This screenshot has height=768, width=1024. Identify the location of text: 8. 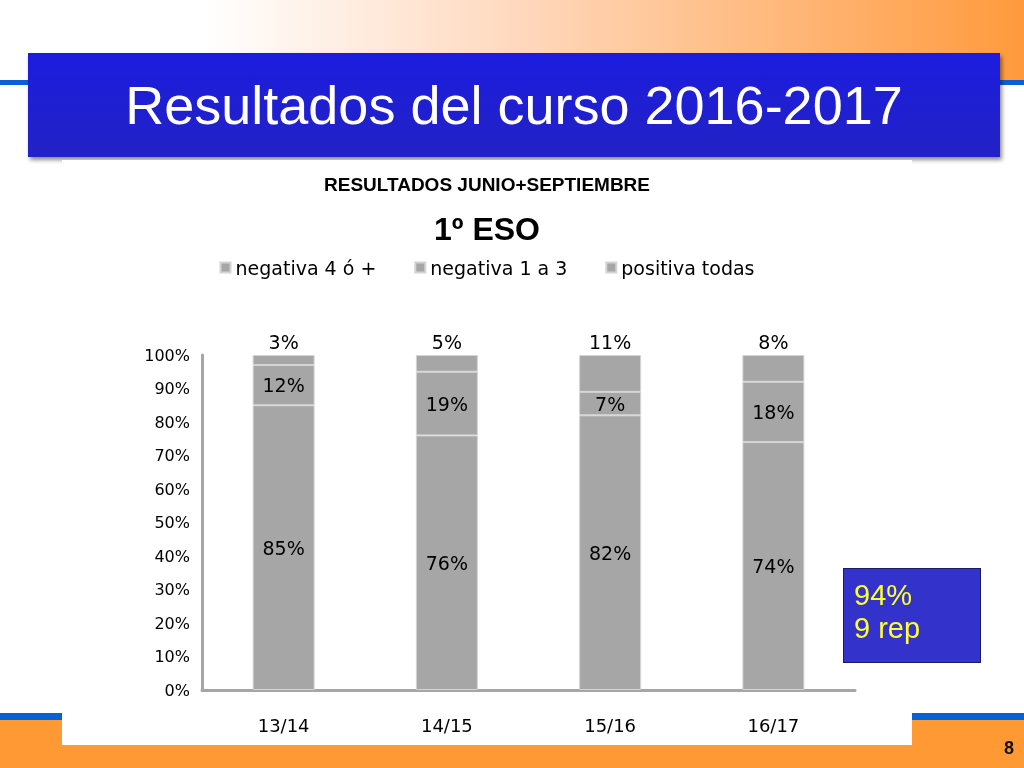
(1008, 748).